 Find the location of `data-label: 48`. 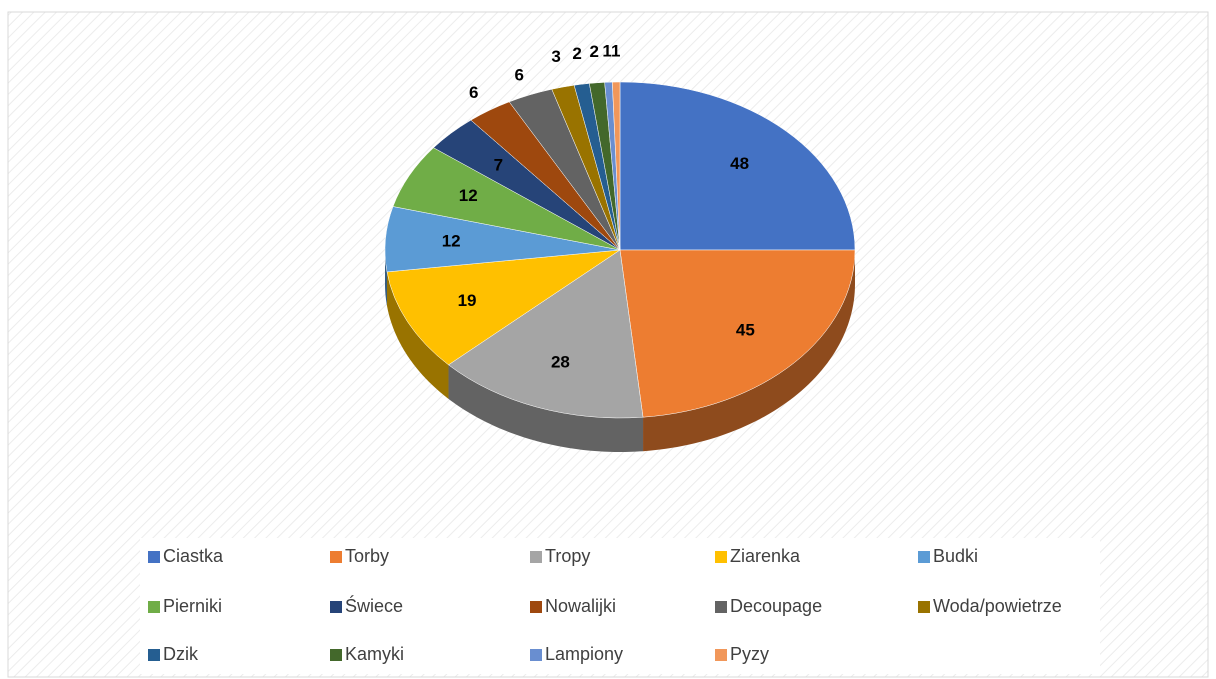

data-label: 48 is located at coordinates (739, 163).